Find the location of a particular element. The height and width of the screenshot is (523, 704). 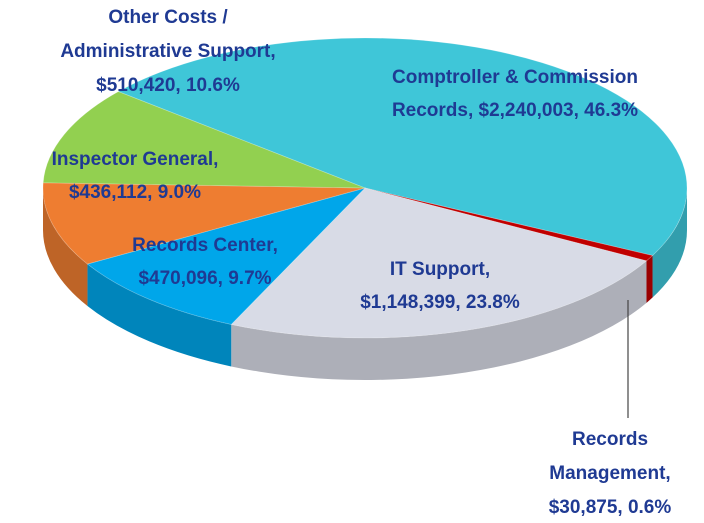

data-label: Comptroller & Commission is located at coordinates (515, 77).